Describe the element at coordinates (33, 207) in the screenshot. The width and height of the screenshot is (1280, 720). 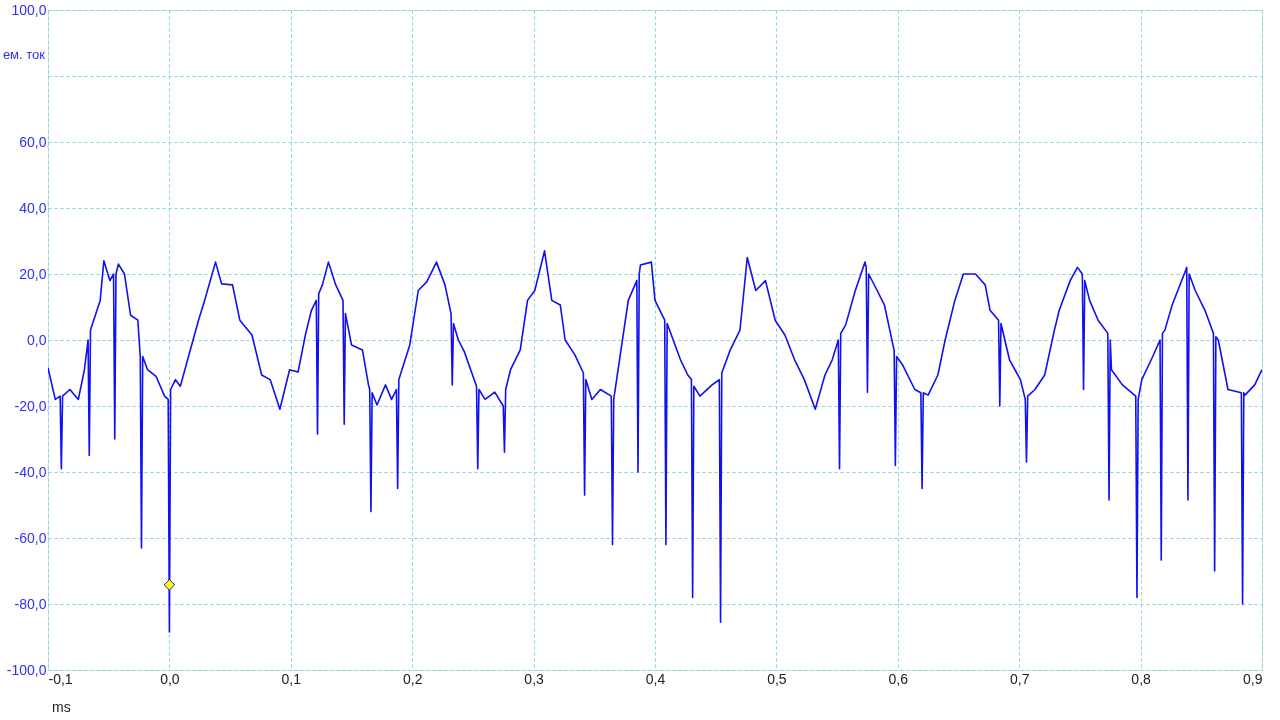
I see `y-tick-label: 40,0` at that location.